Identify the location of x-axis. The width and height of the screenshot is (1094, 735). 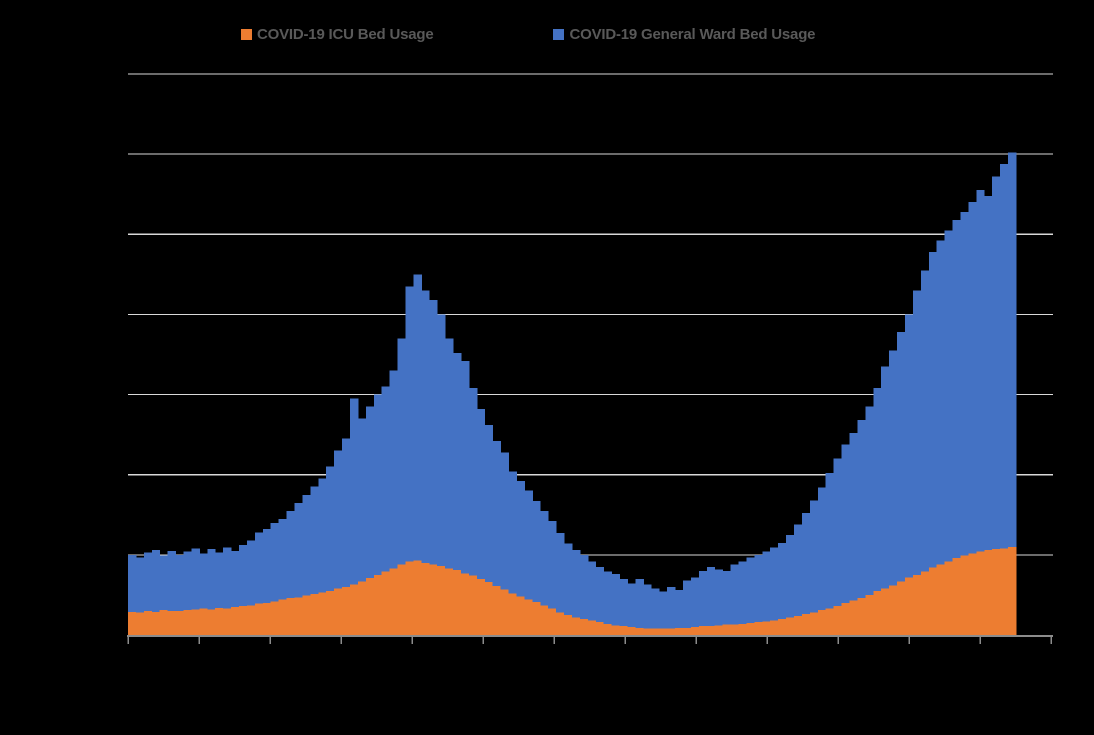
(590, 639).